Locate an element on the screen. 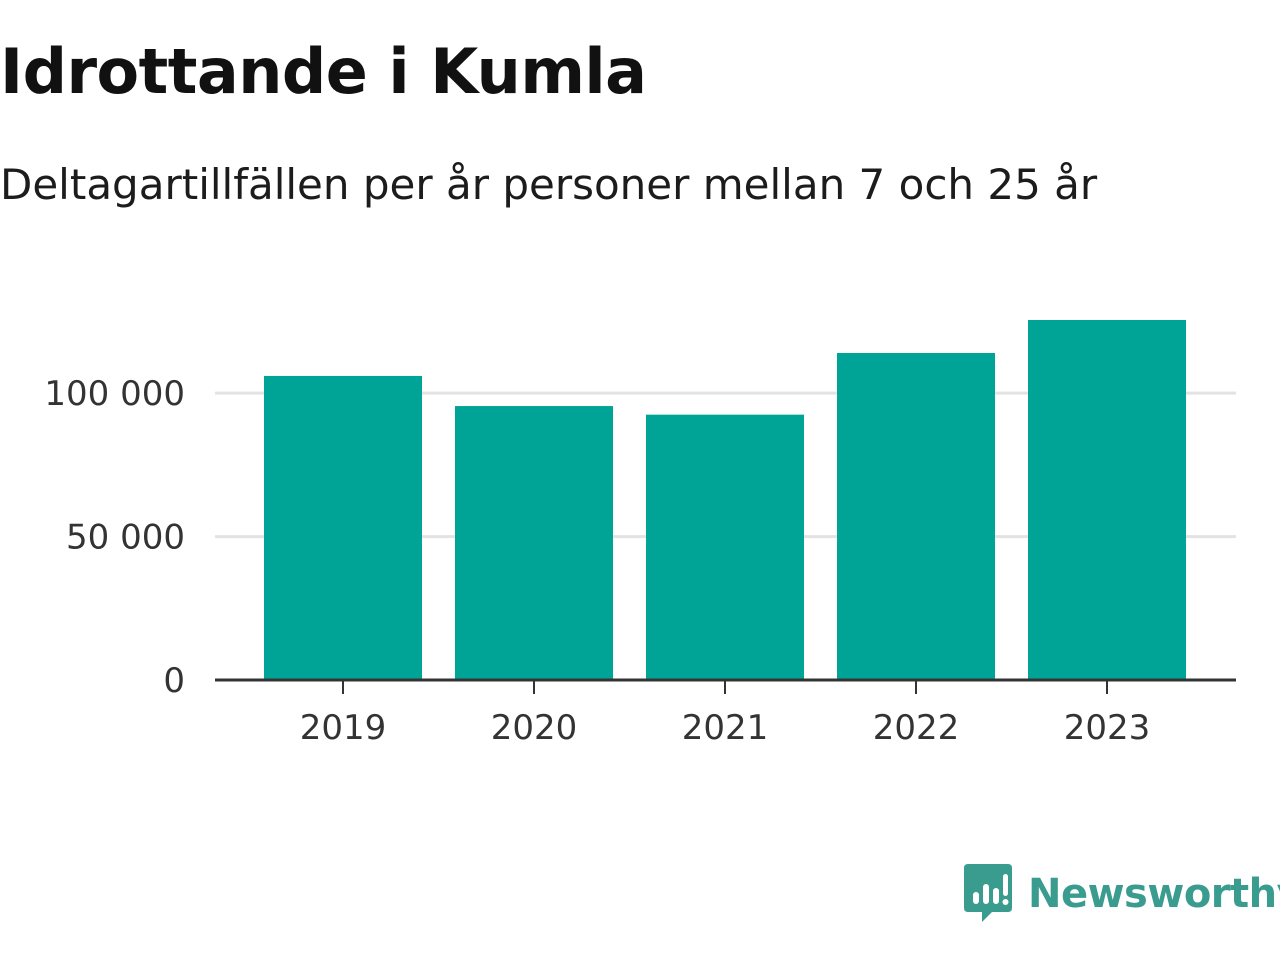  x-tick-label: 2021 is located at coordinates (725, 728).